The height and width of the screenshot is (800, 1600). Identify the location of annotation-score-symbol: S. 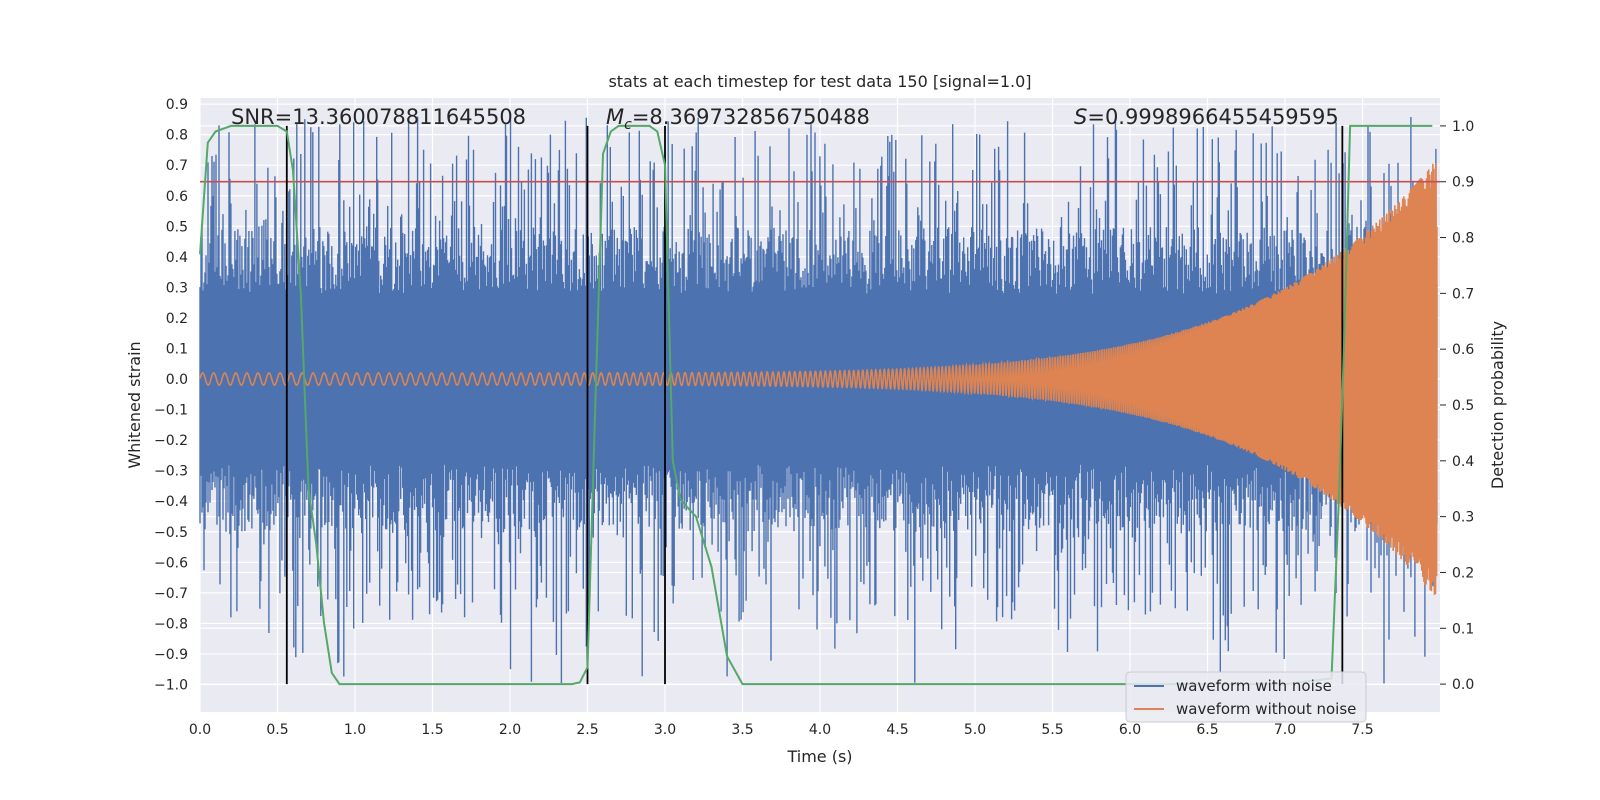
(1080, 117).